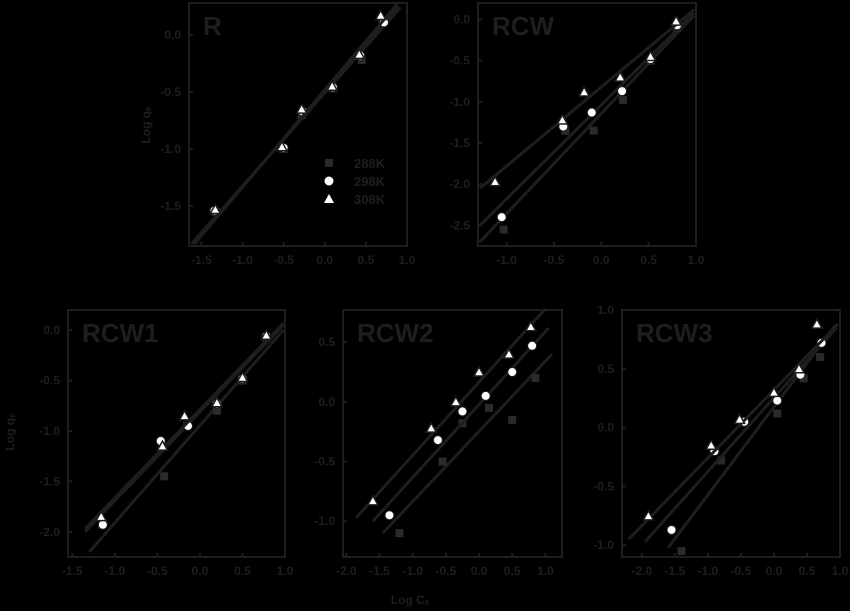 The image size is (850, 611). Describe the element at coordinates (10, 432) in the screenshot. I see `y-axis-label-bottom: Log qₑ` at that location.